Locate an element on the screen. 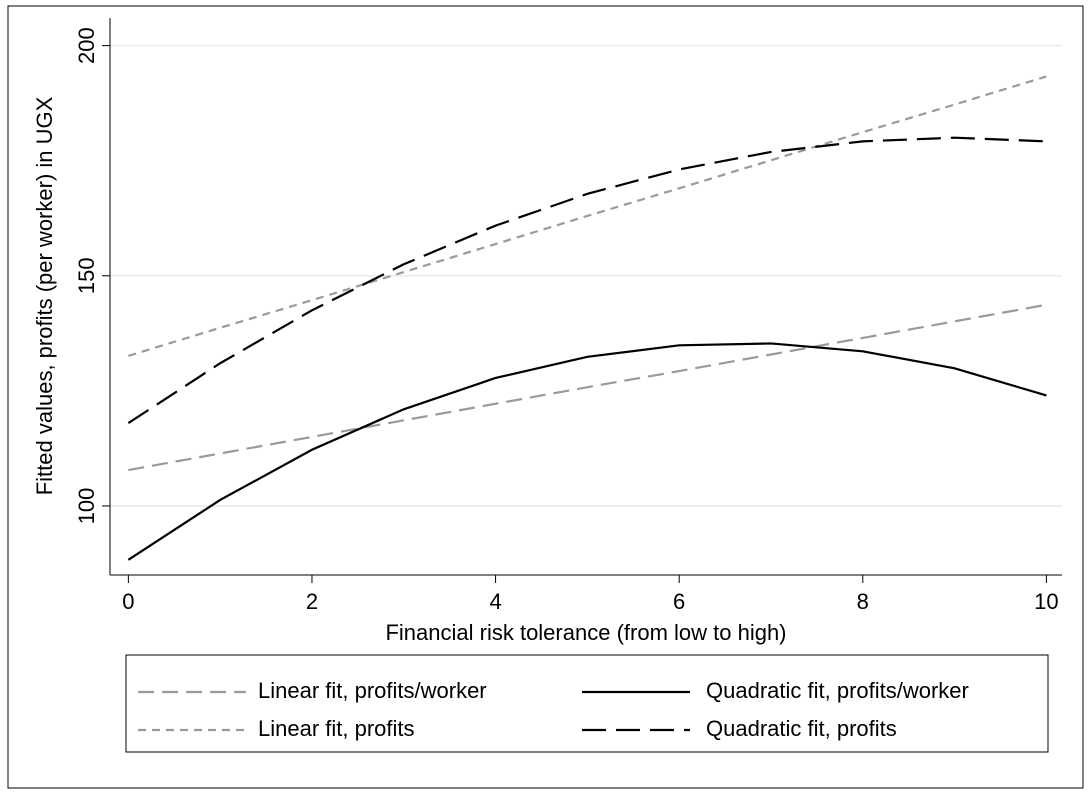 The height and width of the screenshot is (794, 1091). legend-label: Linear fit, profits is located at coordinates (336, 728).